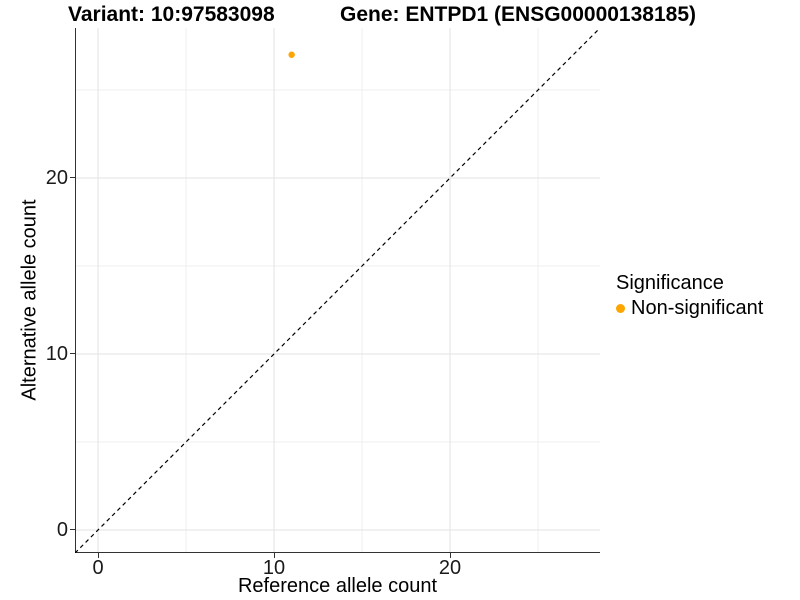 The width and height of the screenshot is (800, 600). Describe the element at coordinates (98, 568) in the screenshot. I see `x-tick-label: 0` at that location.